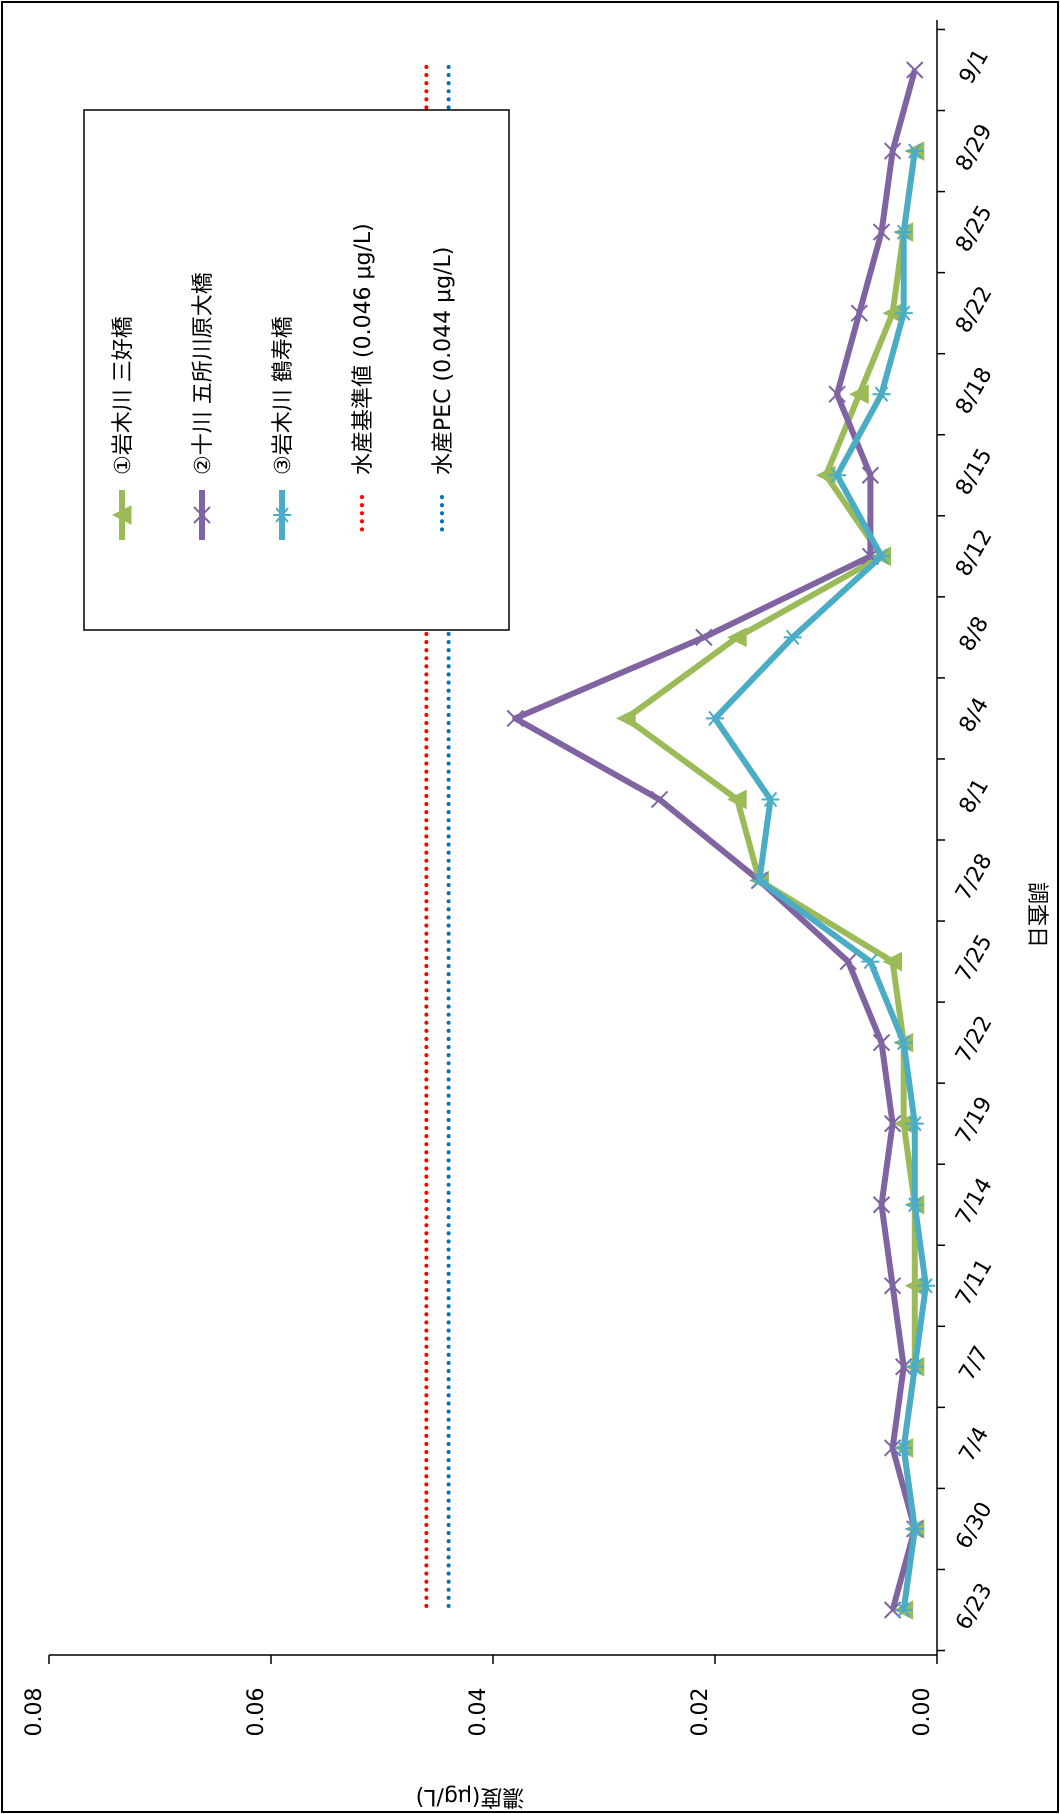 The width and height of the screenshot is (1060, 1814). What do you see at coordinates (256, 1712) in the screenshot?
I see `value-tick-label: 0.06` at bounding box center [256, 1712].